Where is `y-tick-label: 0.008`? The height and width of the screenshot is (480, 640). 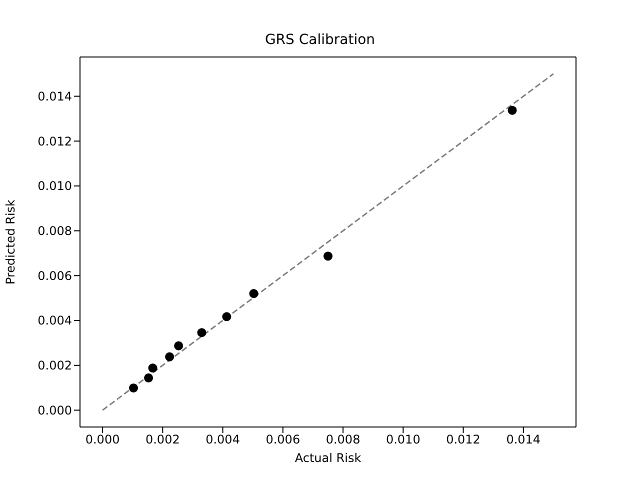
y-tick-label: 0.008 is located at coordinates (55, 231).